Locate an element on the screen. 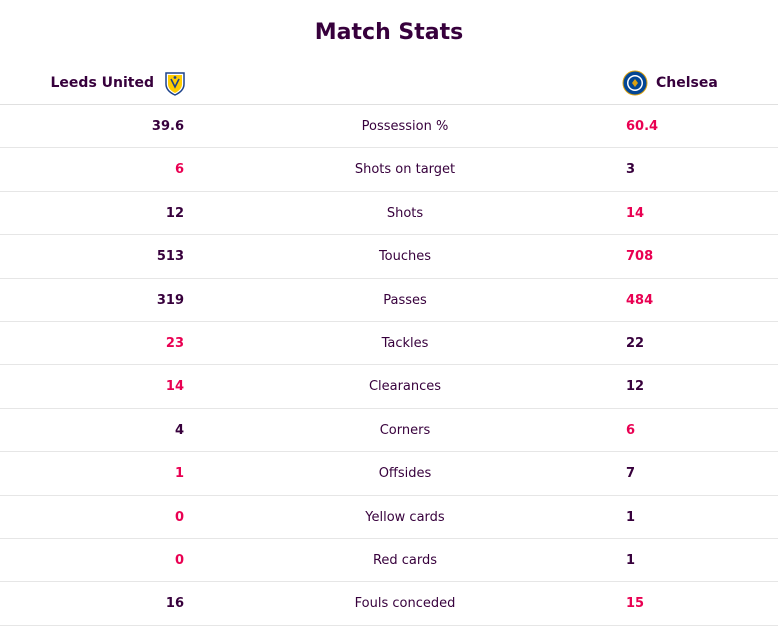 This screenshot has height=639, width=778. home-stat-value: 513 is located at coordinates (170, 257).